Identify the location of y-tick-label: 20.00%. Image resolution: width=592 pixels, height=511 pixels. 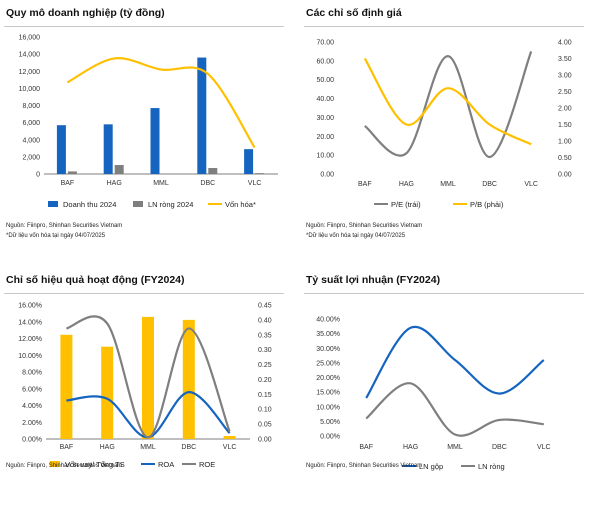
(328, 378).